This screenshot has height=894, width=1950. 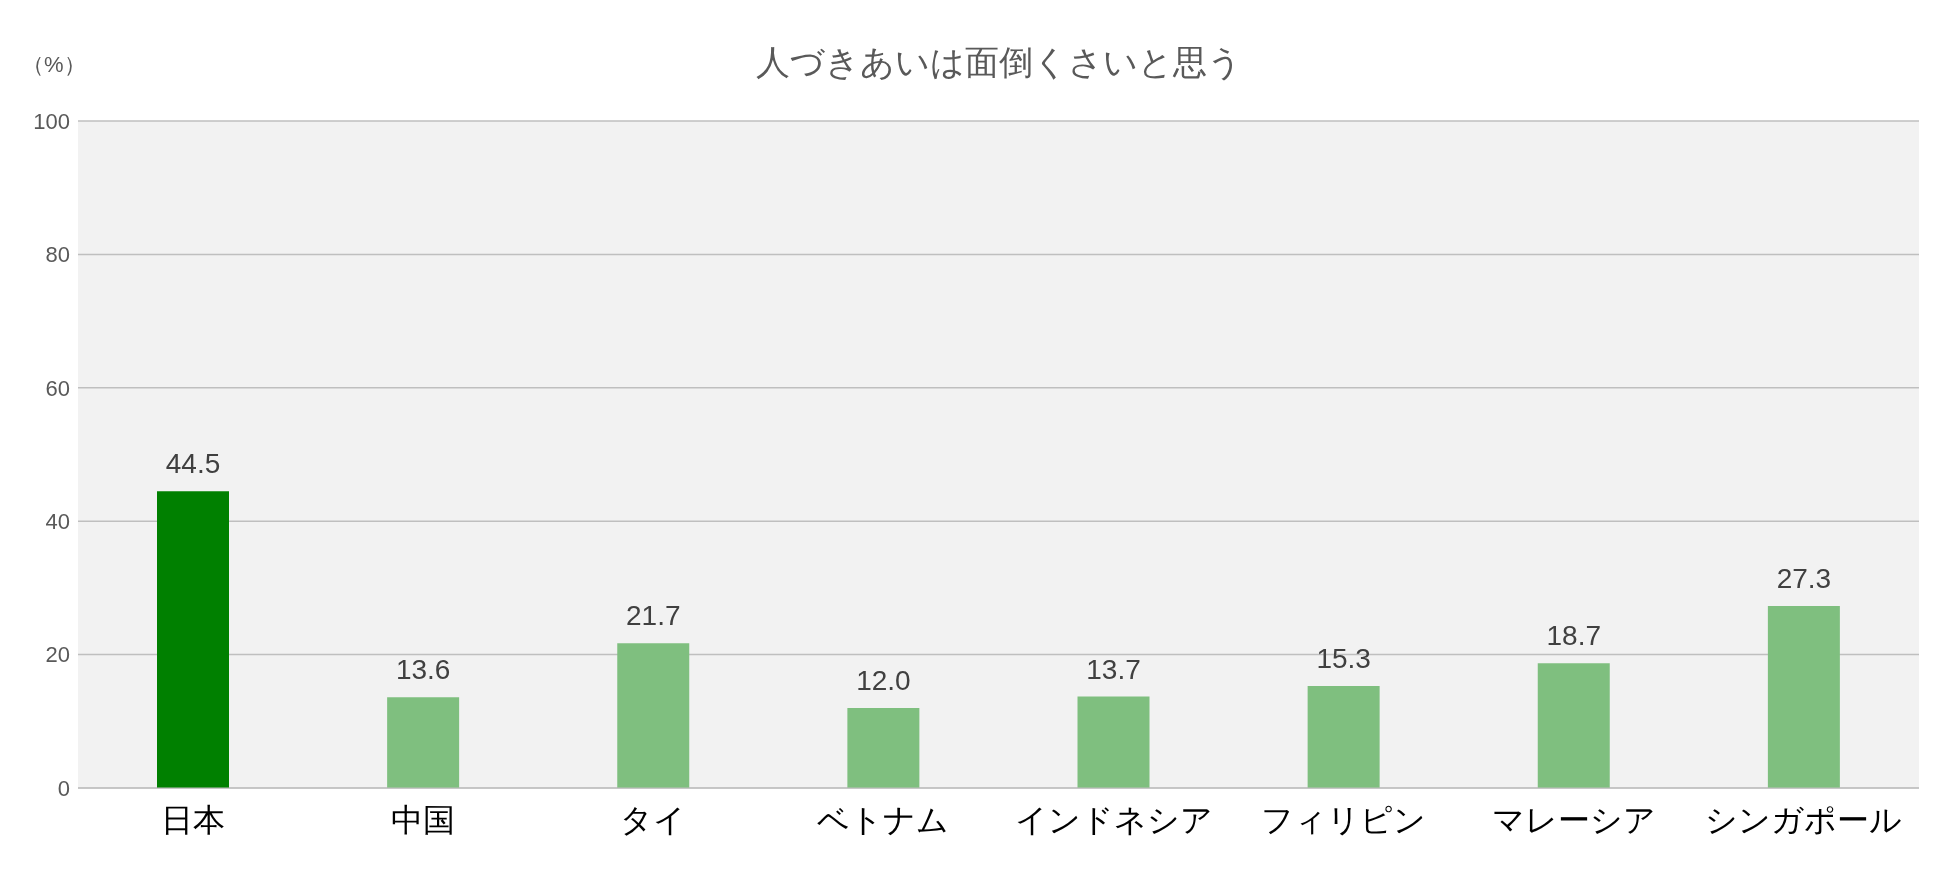 I want to click on x-tick-label: フィリピン, so click(x=1344, y=819).